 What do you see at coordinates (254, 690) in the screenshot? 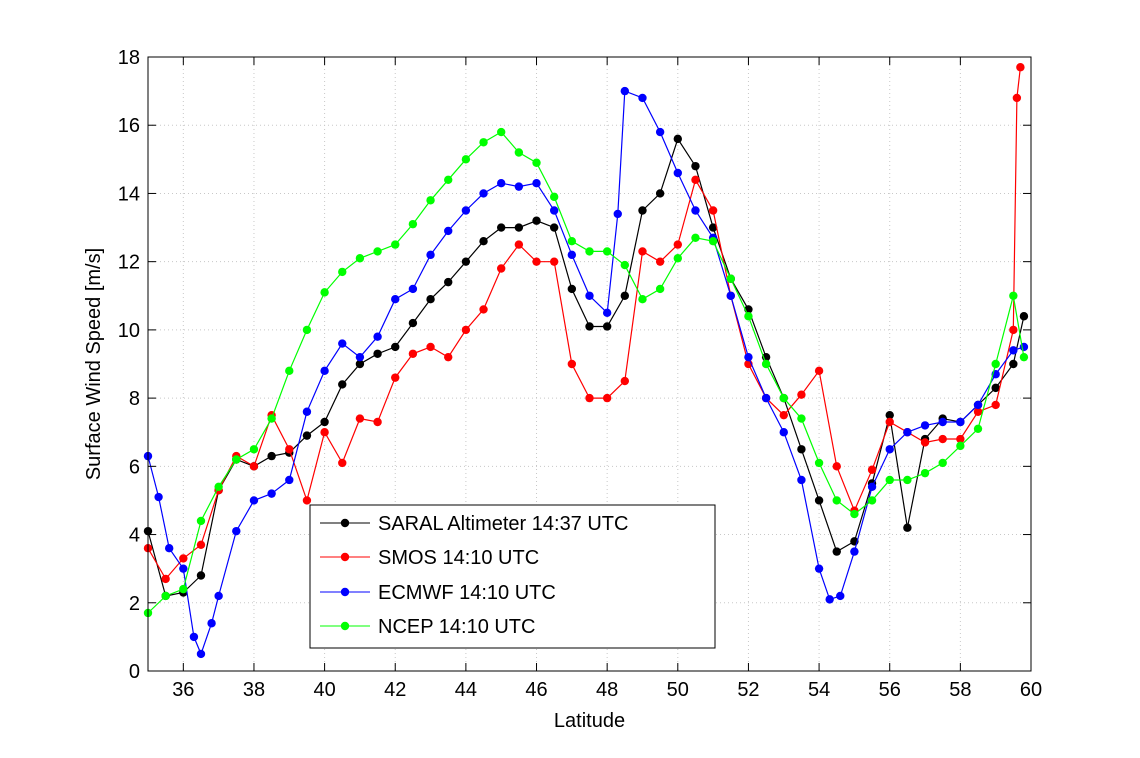
I see `x-tick-label-1: 38` at bounding box center [254, 690].